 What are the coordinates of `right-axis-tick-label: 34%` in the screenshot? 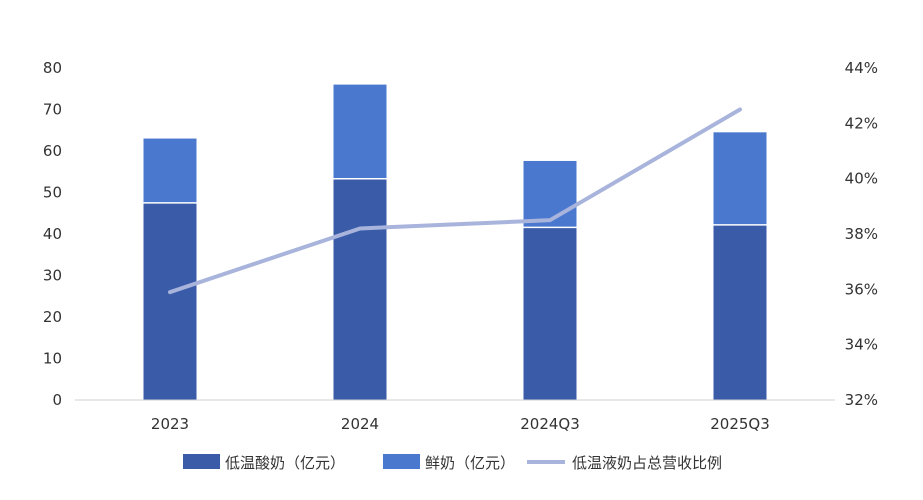 It's located at (861, 345).